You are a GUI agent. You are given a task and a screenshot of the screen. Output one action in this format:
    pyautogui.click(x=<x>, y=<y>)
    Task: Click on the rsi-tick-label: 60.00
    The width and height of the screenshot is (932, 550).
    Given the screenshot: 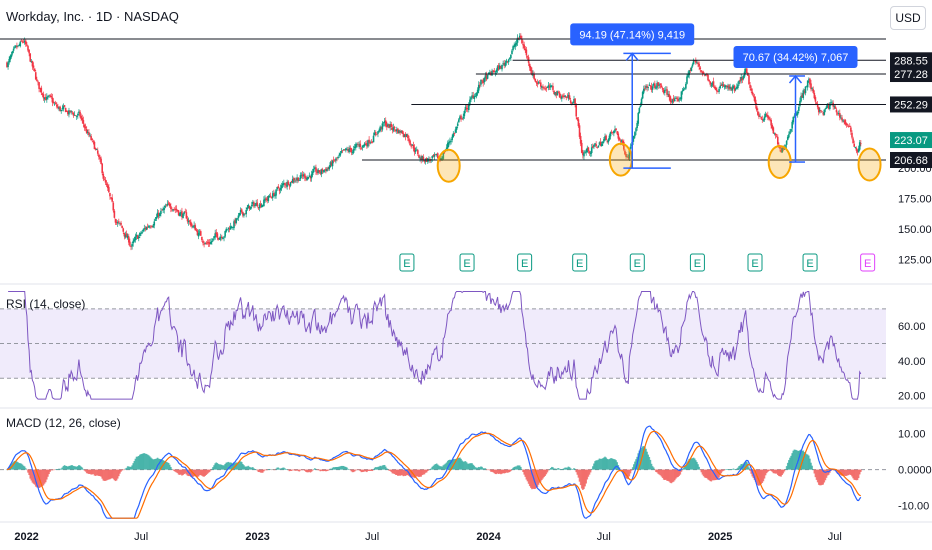 What is the action you would take?
    pyautogui.click(x=912, y=327)
    